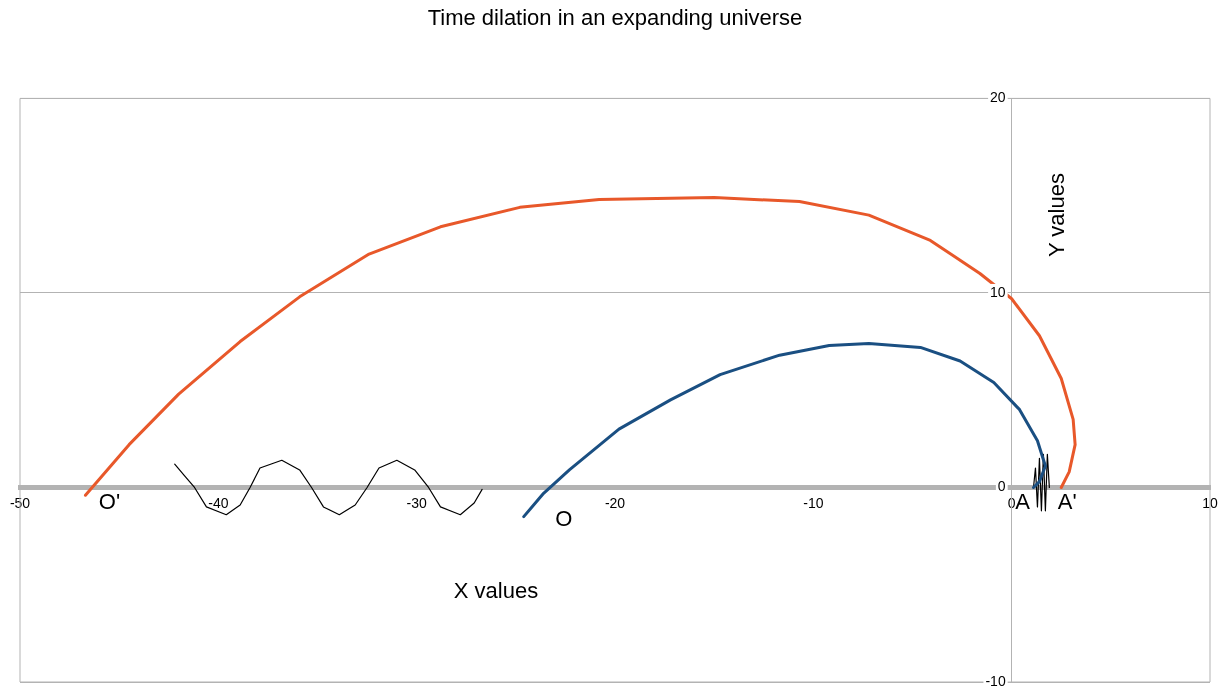 The image size is (1223, 691). I want to click on x-tick-label: -40, so click(218, 502).